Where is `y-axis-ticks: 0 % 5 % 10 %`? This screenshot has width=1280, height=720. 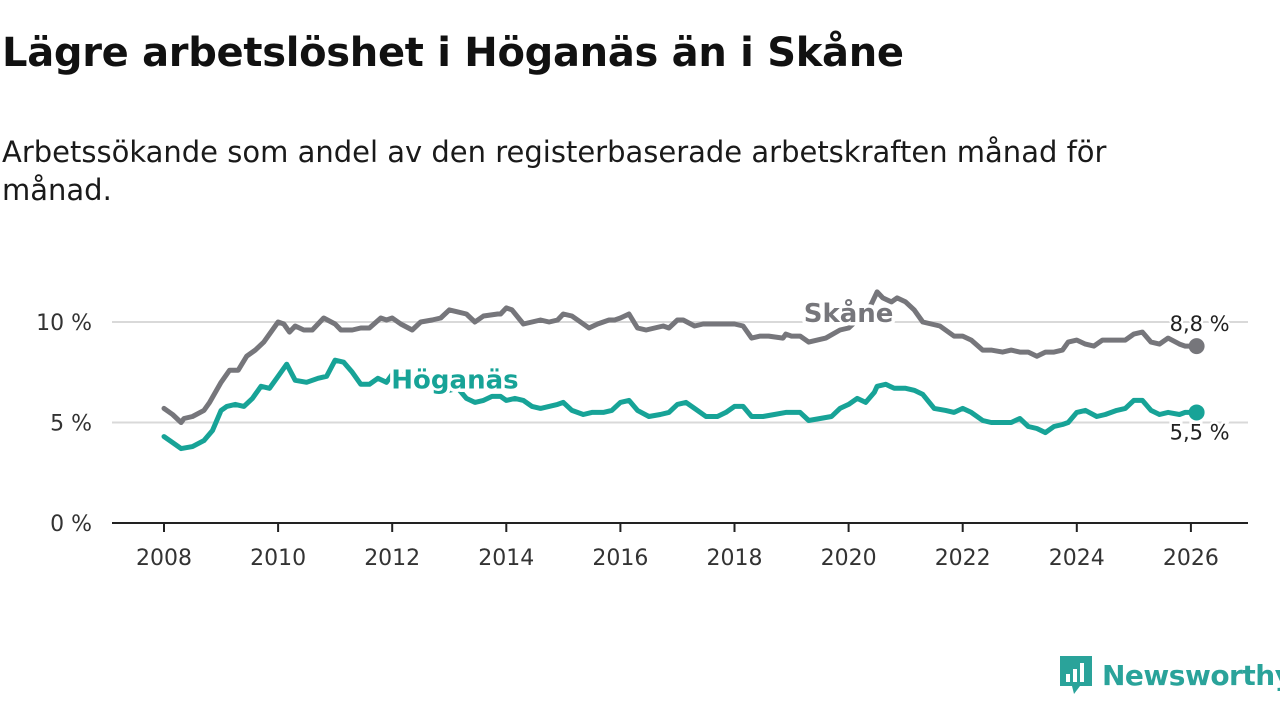 y-axis-ticks: 0 % 5 % 10 % is located at coordinates (64, 424).